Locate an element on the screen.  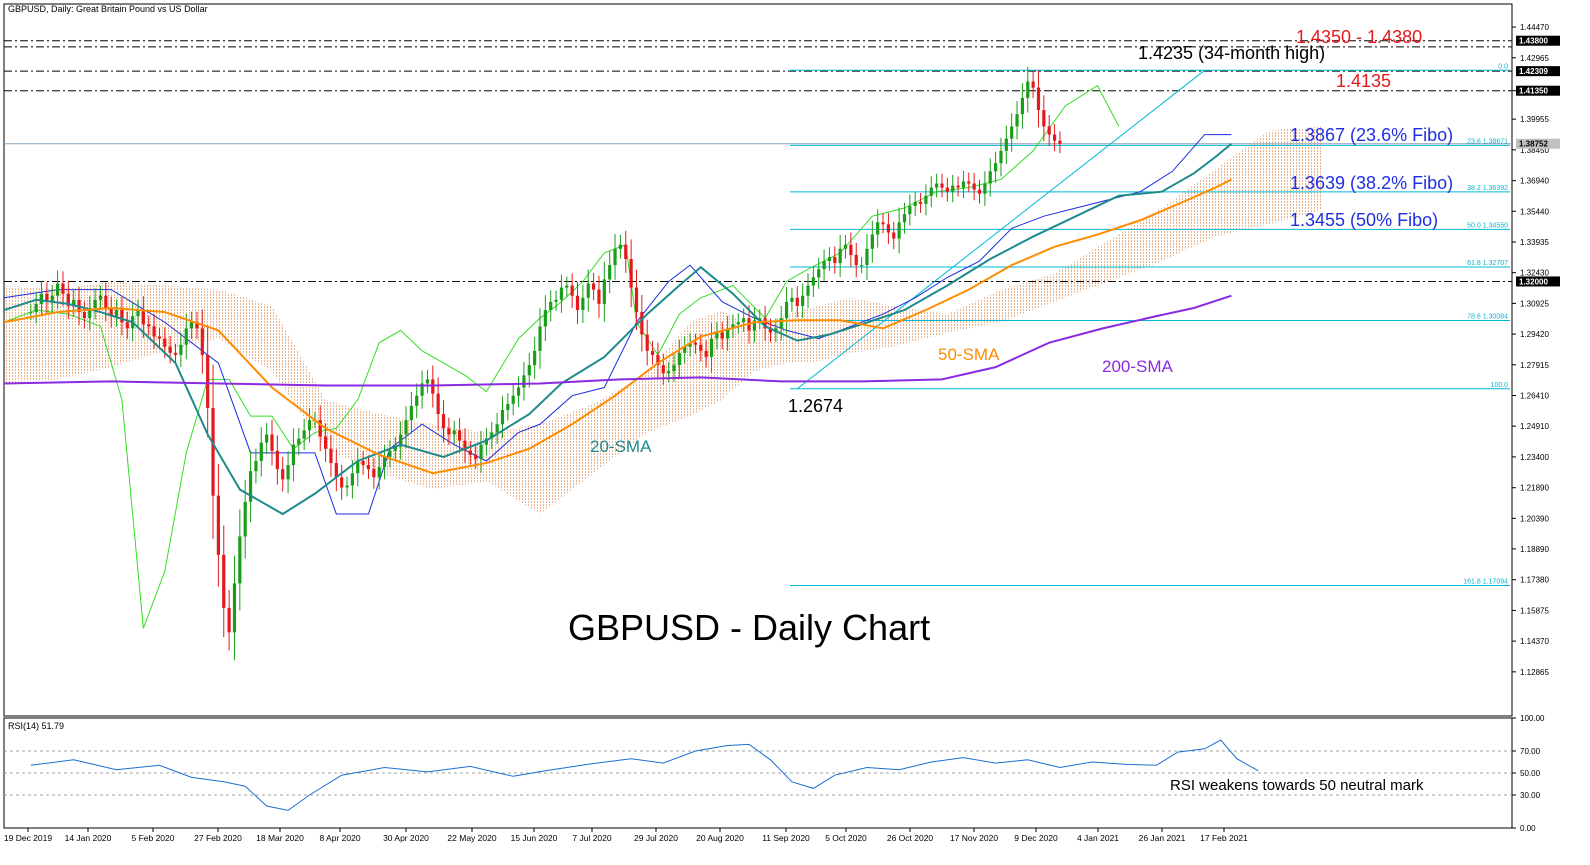
rsi-line is located at coordinates (644, 775).